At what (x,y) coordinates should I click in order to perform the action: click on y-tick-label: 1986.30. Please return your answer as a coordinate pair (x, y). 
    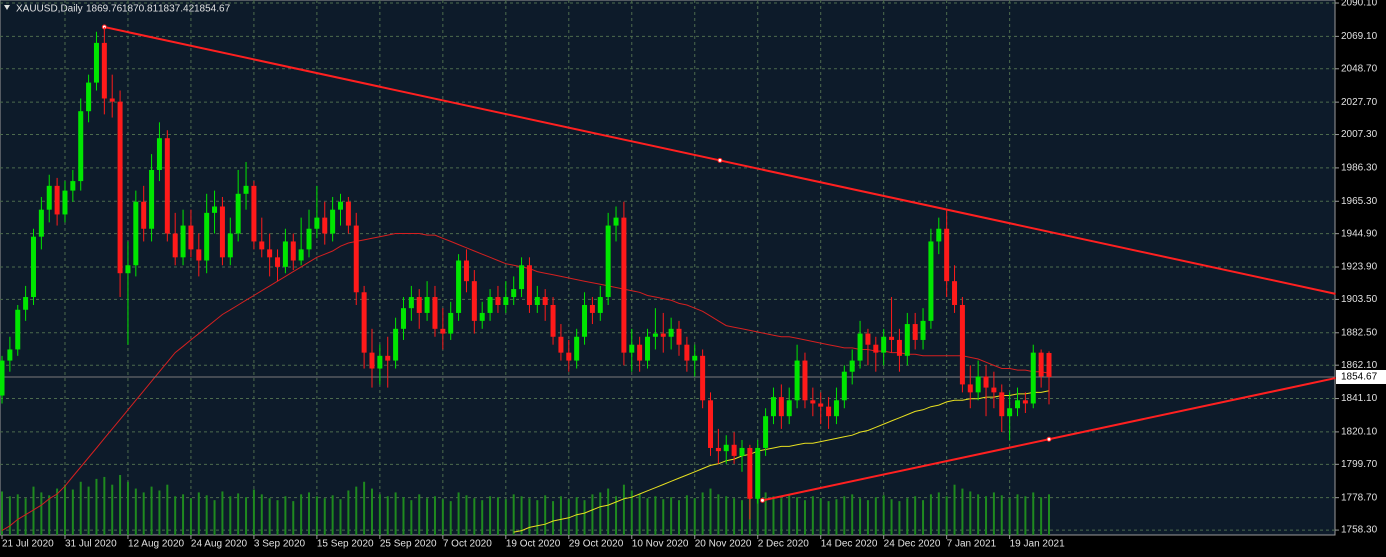
    Looking at the image, I should click on (1359, 168).